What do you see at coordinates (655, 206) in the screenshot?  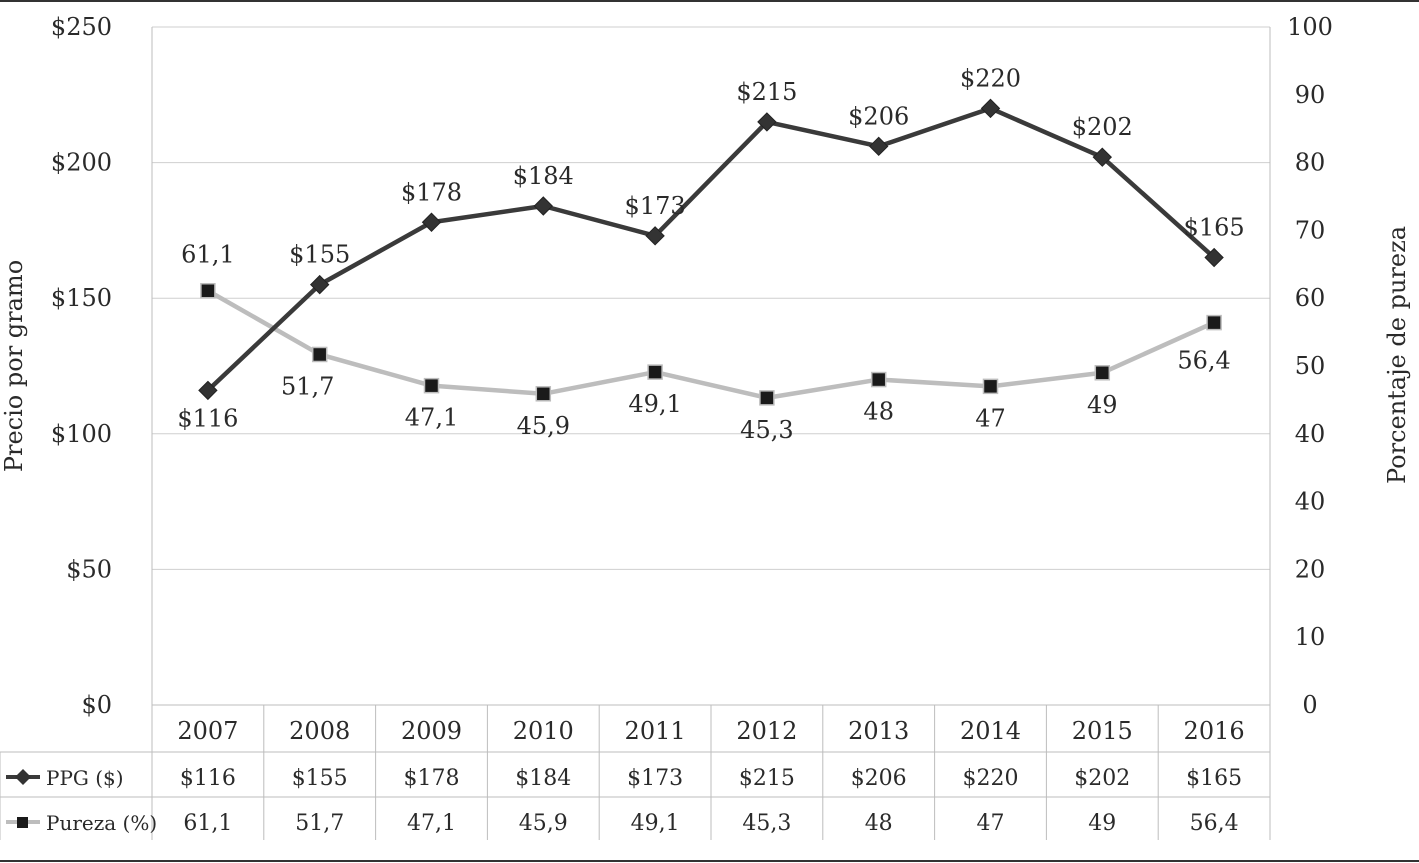 I see `data-label: $173` at bounding box center [655, 206].